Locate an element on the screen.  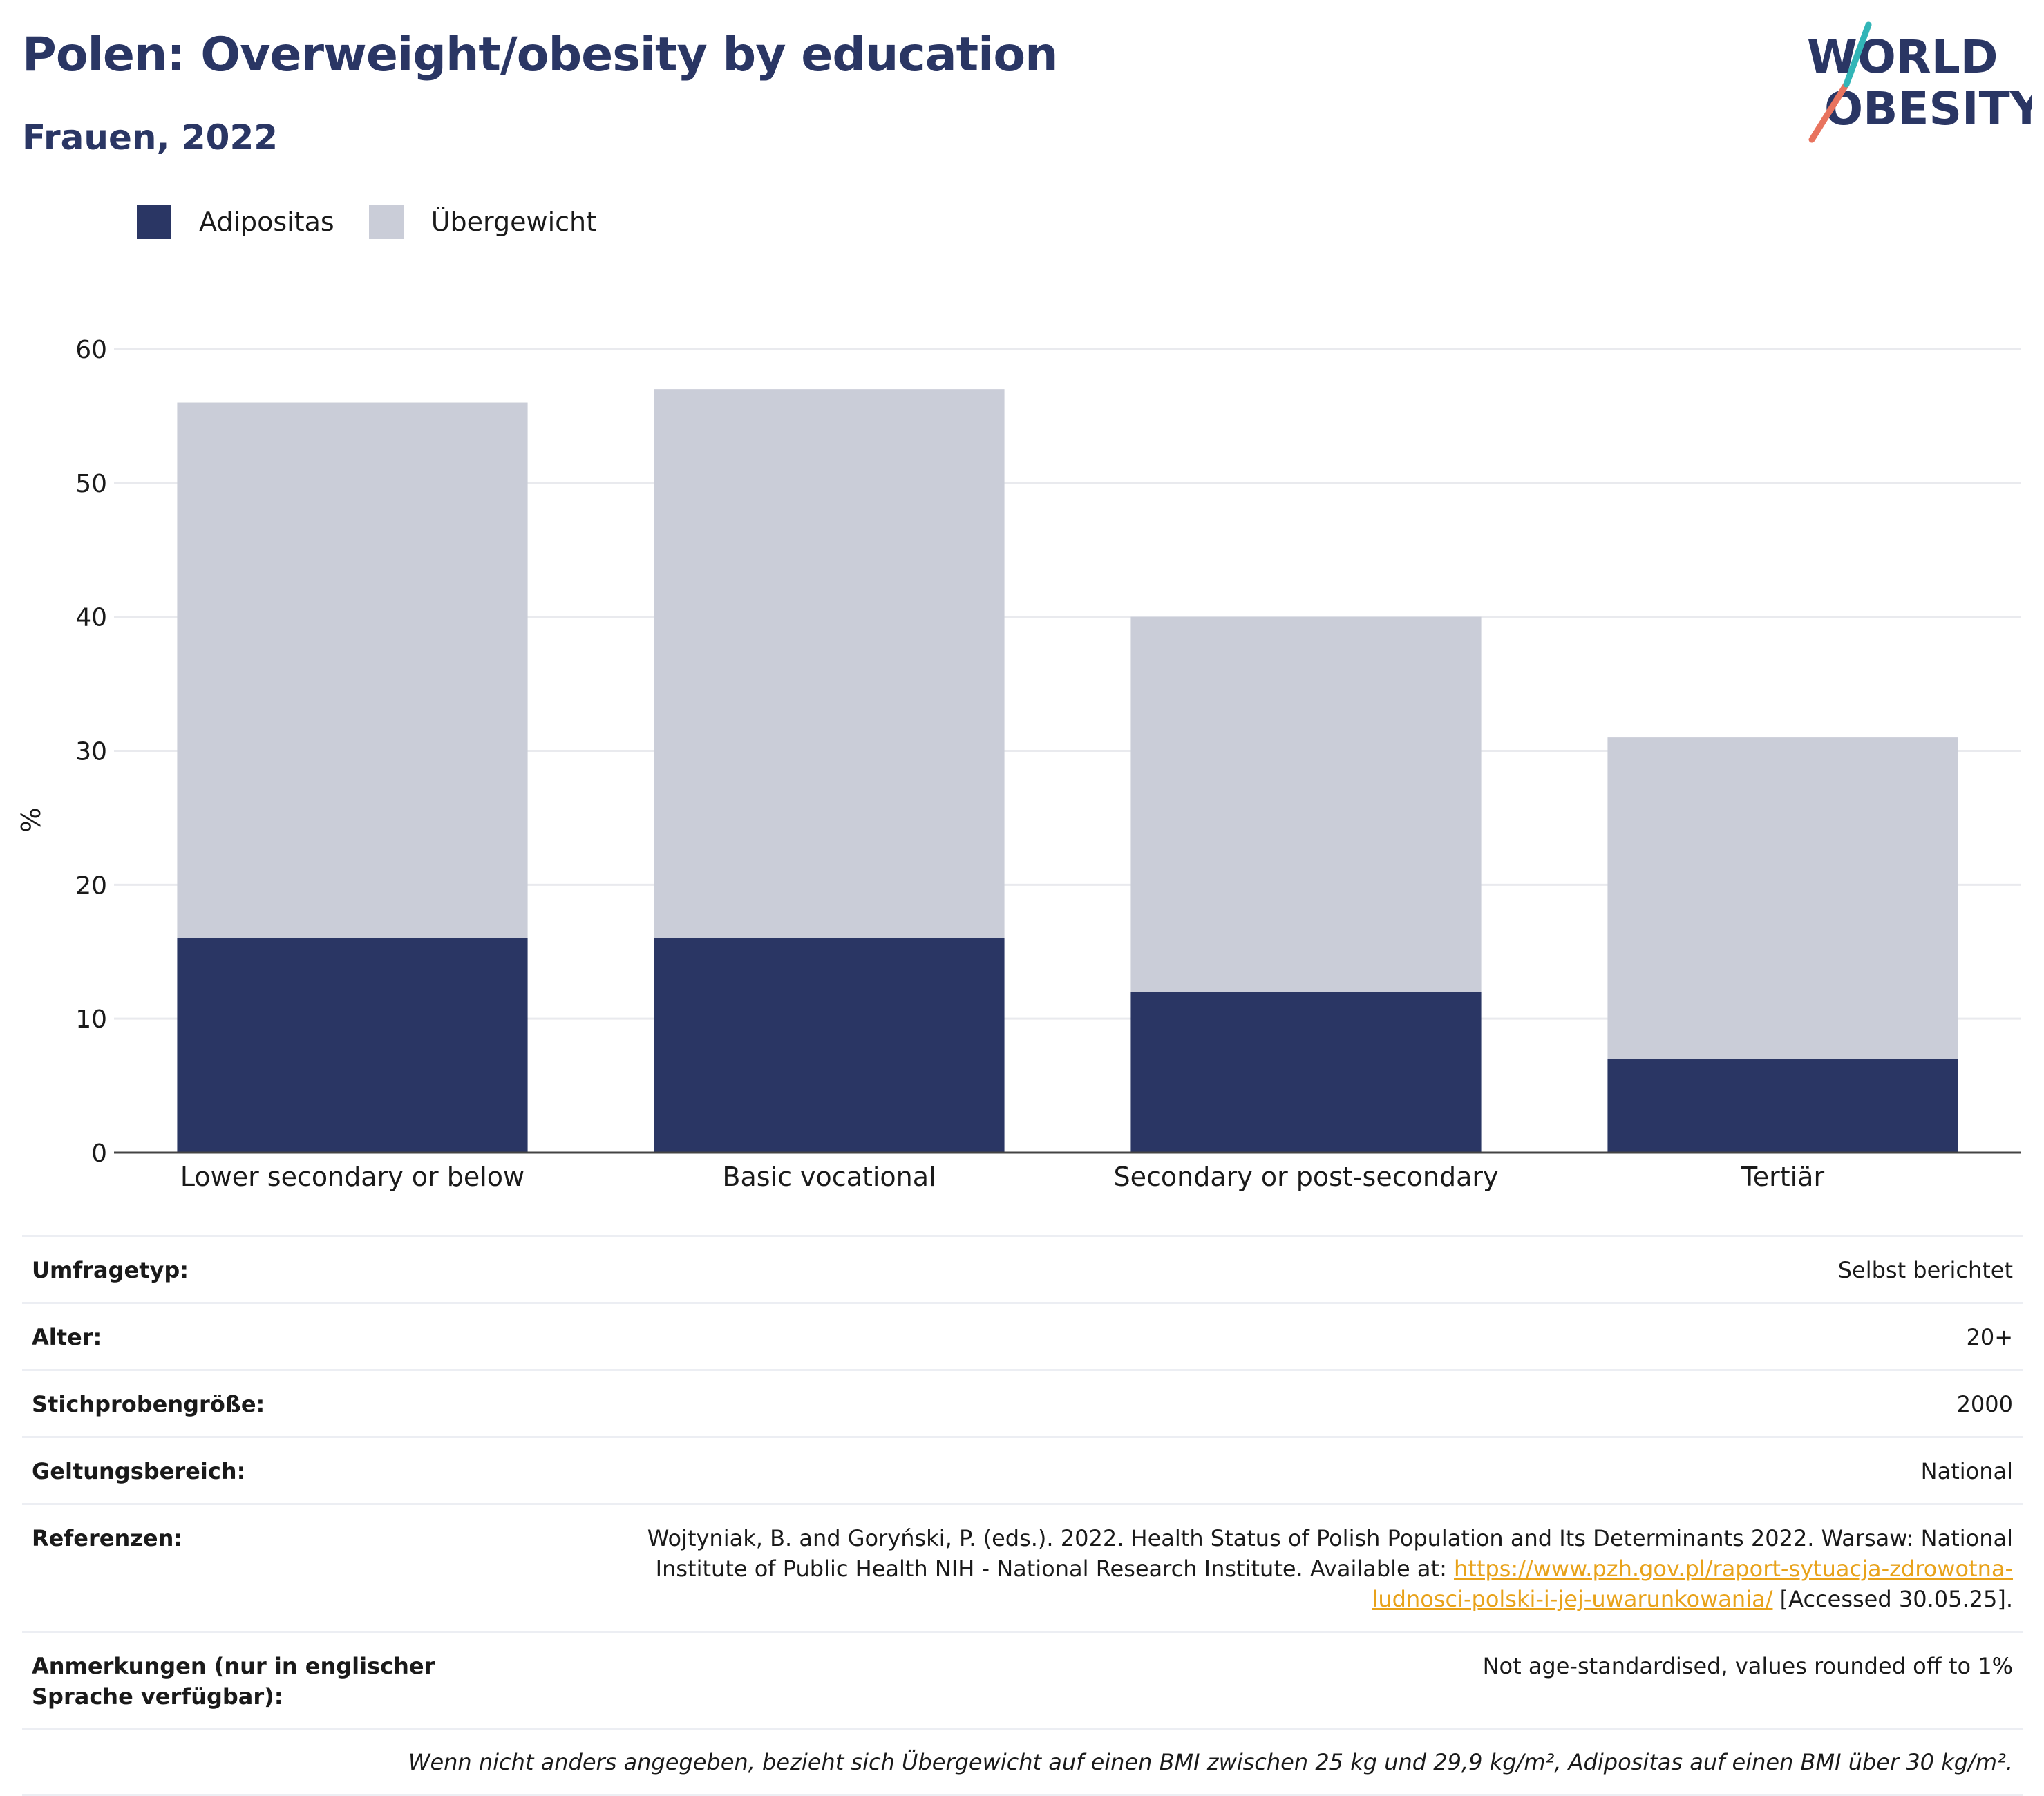
legend-label-overweight: Übergewicht is located at coordinates (513, 222).